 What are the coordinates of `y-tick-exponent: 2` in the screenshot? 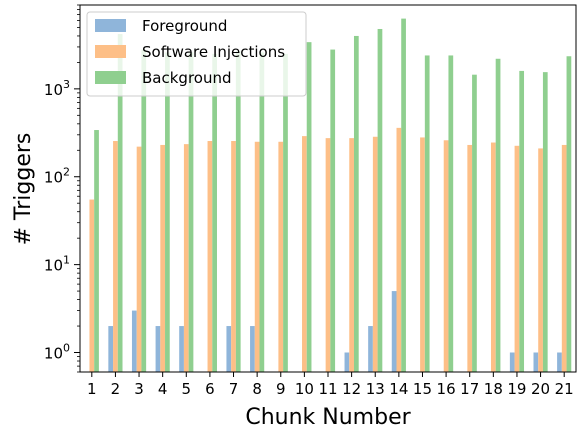 It's located at (66, 172).